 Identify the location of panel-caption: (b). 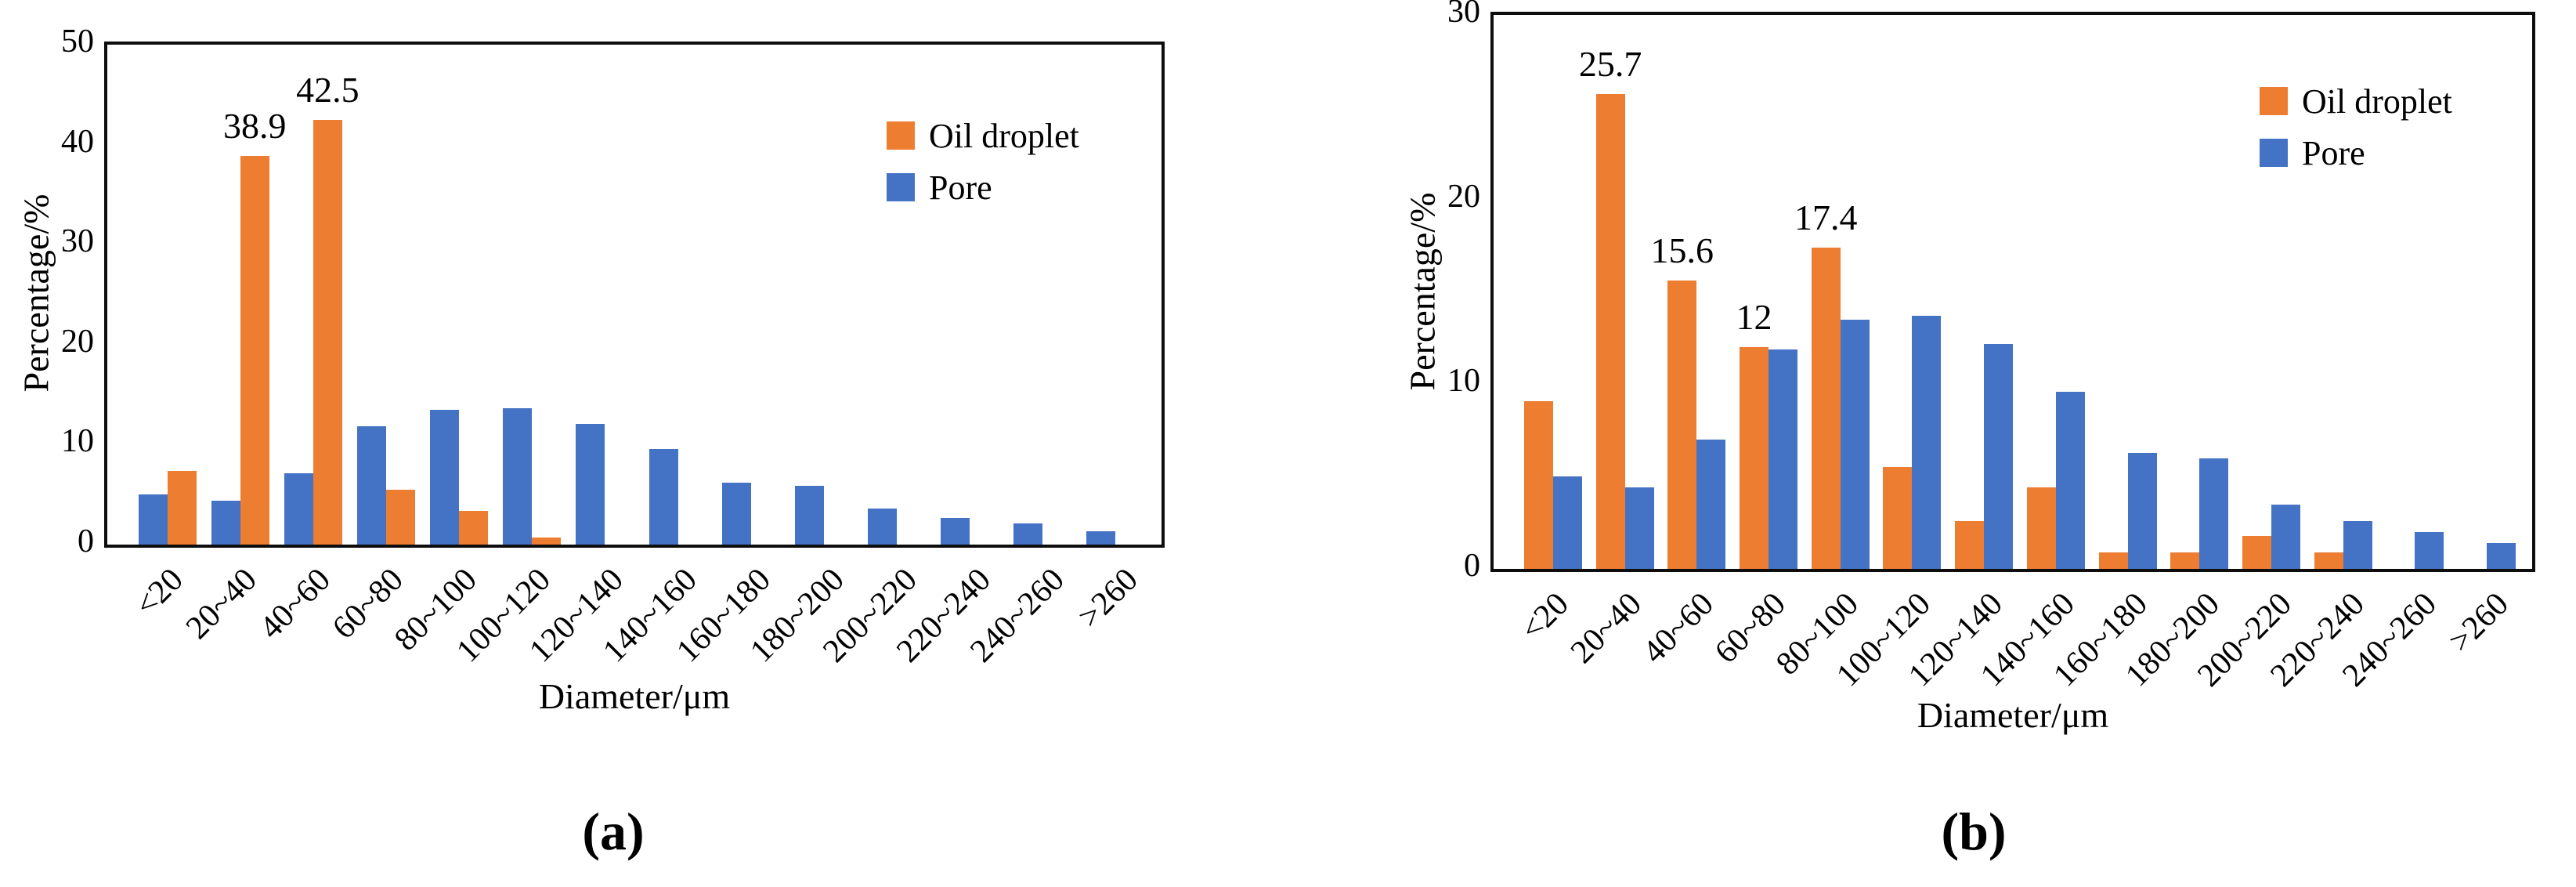
(1974, 832).